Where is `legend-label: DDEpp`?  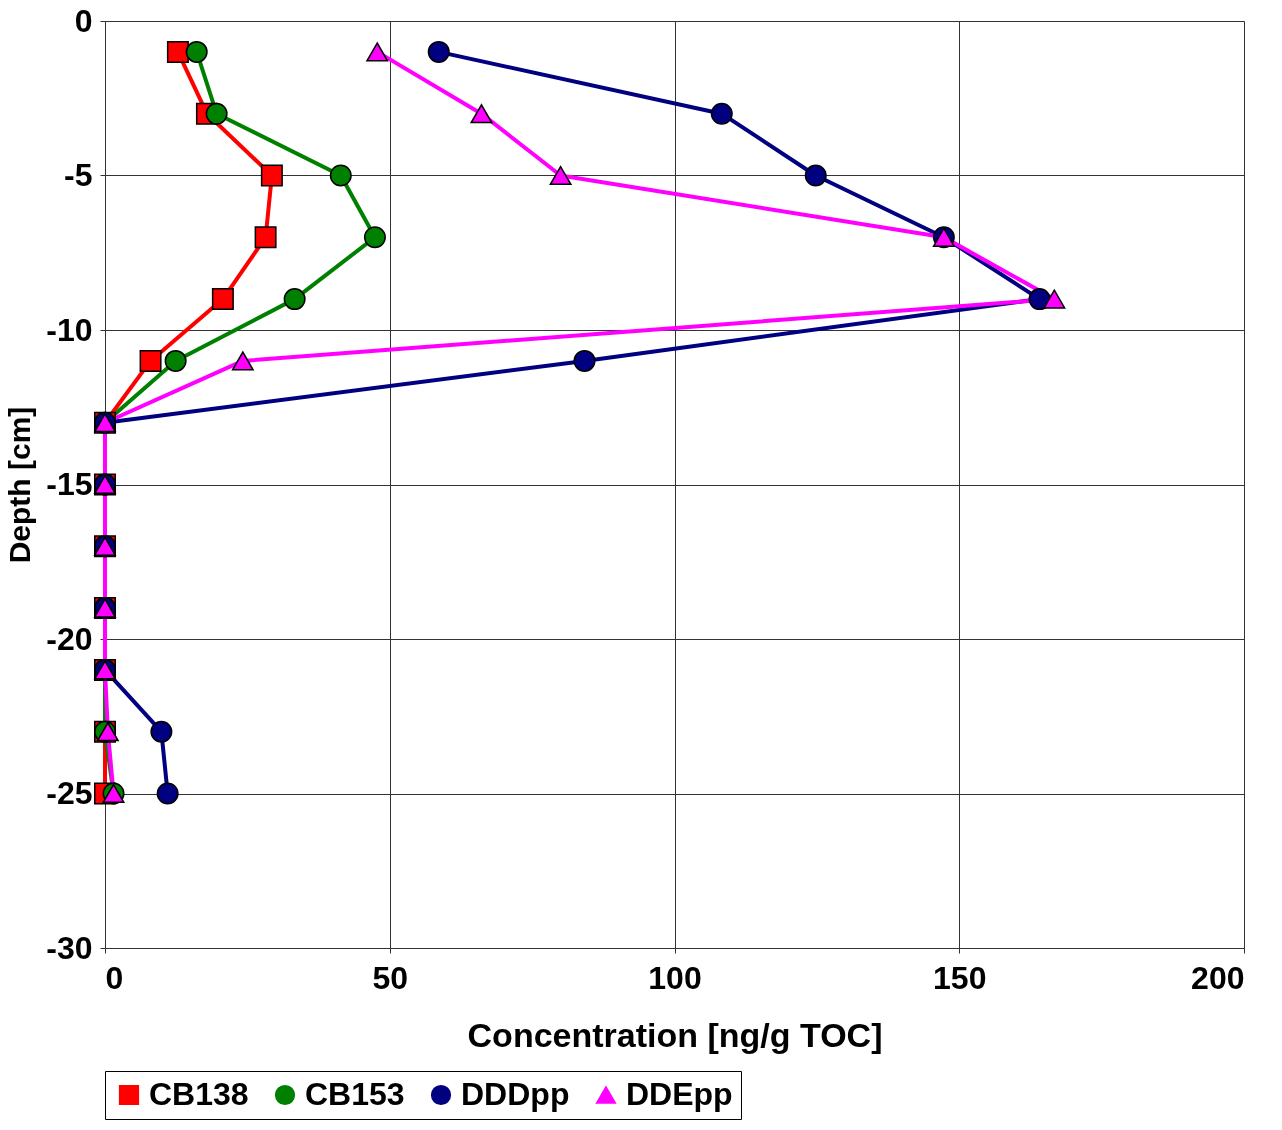
legend-label: DDEpp is located at coordinates (679, 1094).